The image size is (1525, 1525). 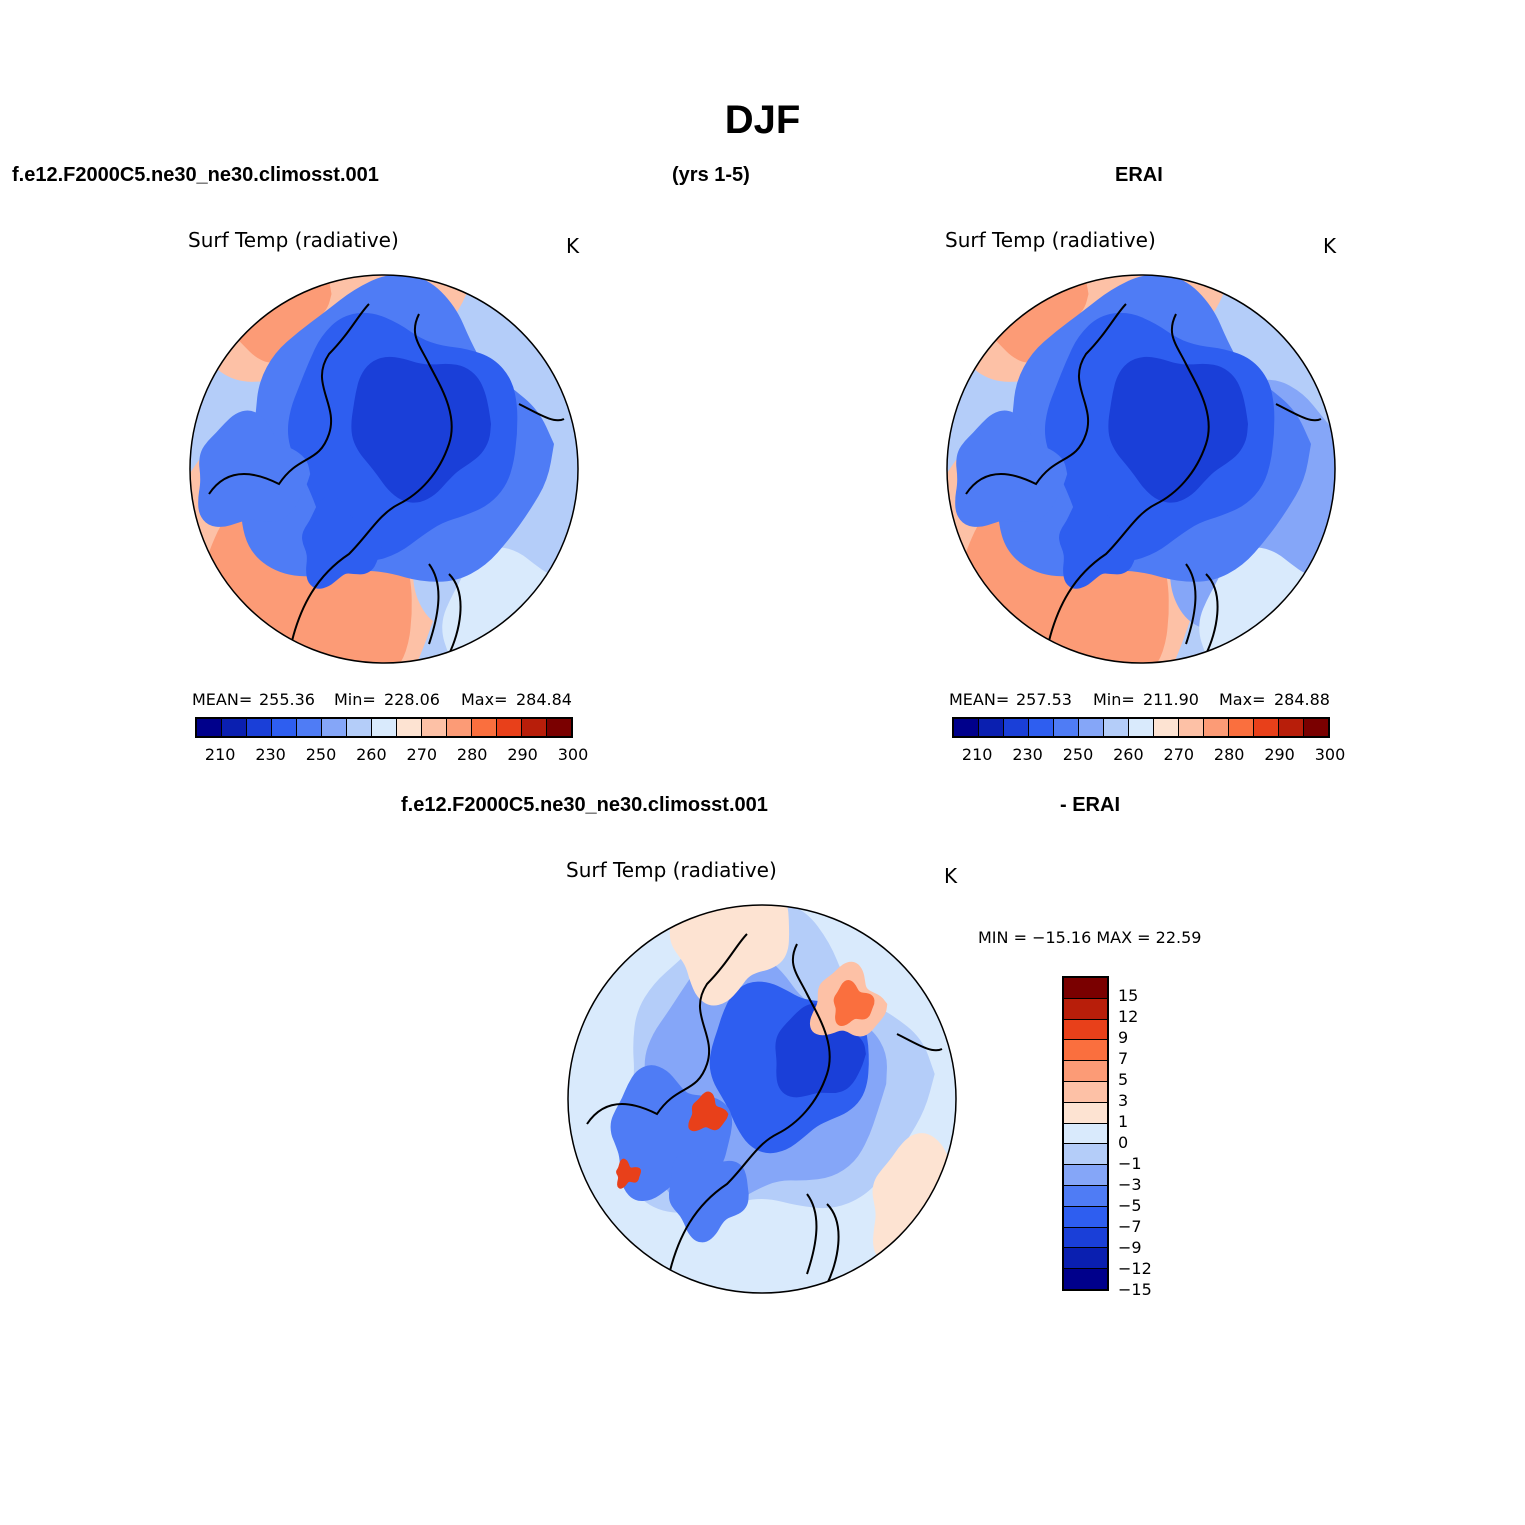 I want to click on obs-min-value: 211.90, so click(x=1171, y=699).